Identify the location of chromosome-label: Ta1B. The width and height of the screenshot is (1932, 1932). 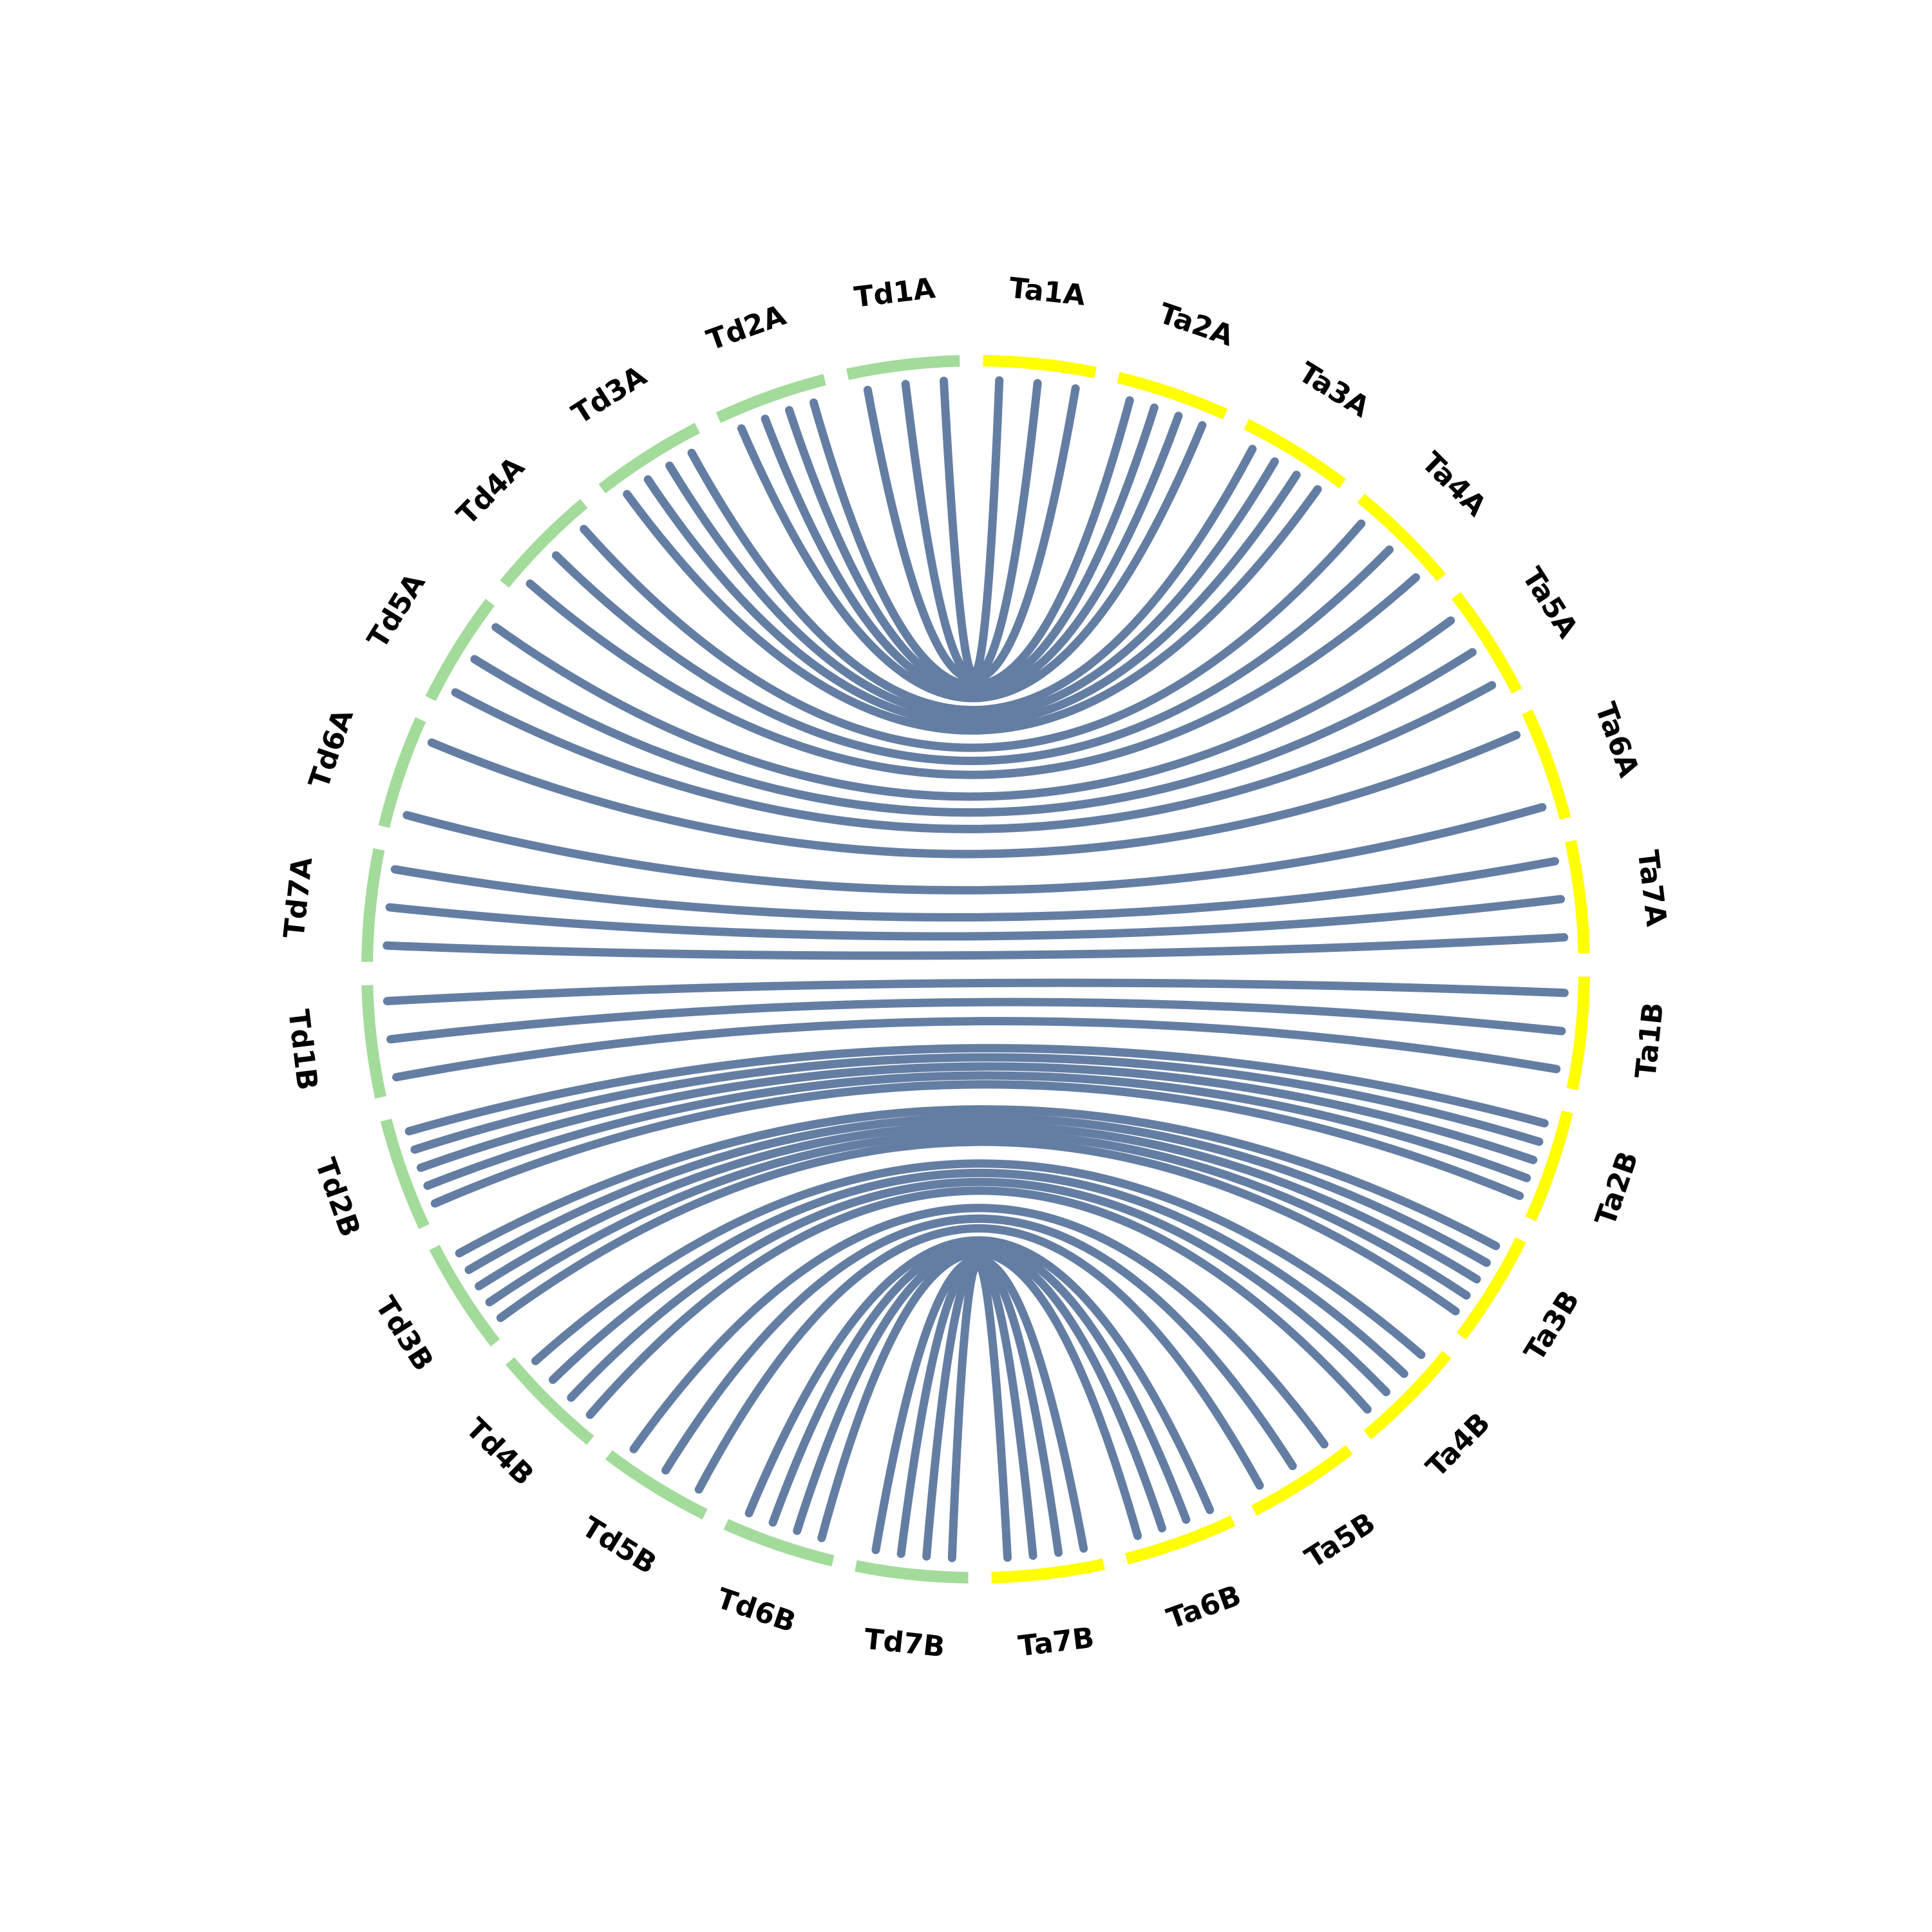
(1649, 1040).